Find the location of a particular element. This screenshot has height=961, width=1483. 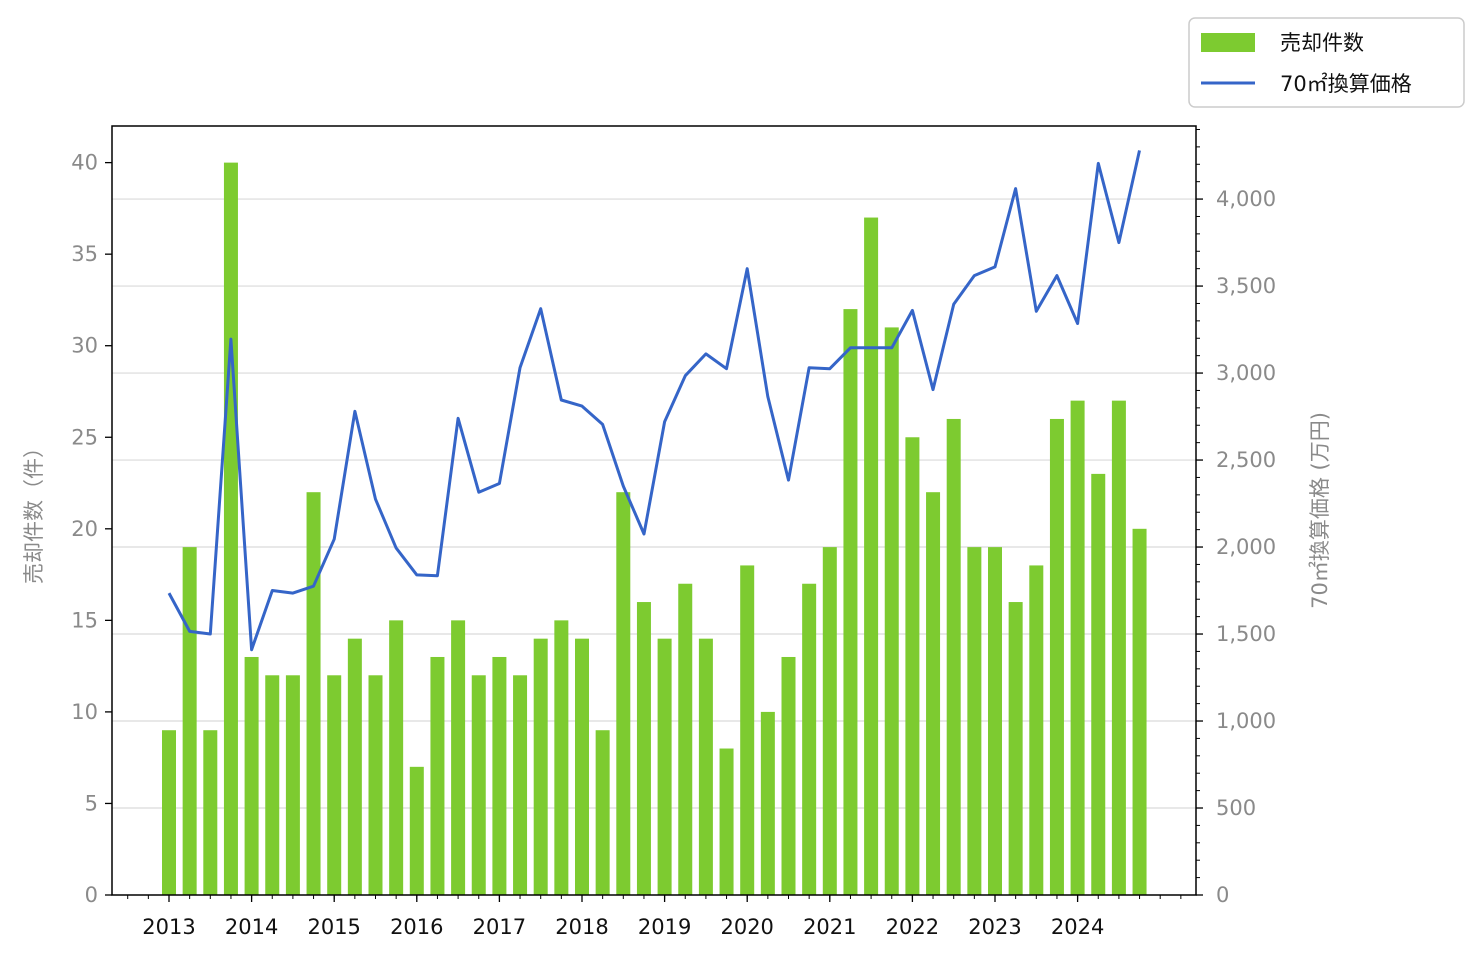

legend-bar-swatch is located at coordinates (1228, 42).